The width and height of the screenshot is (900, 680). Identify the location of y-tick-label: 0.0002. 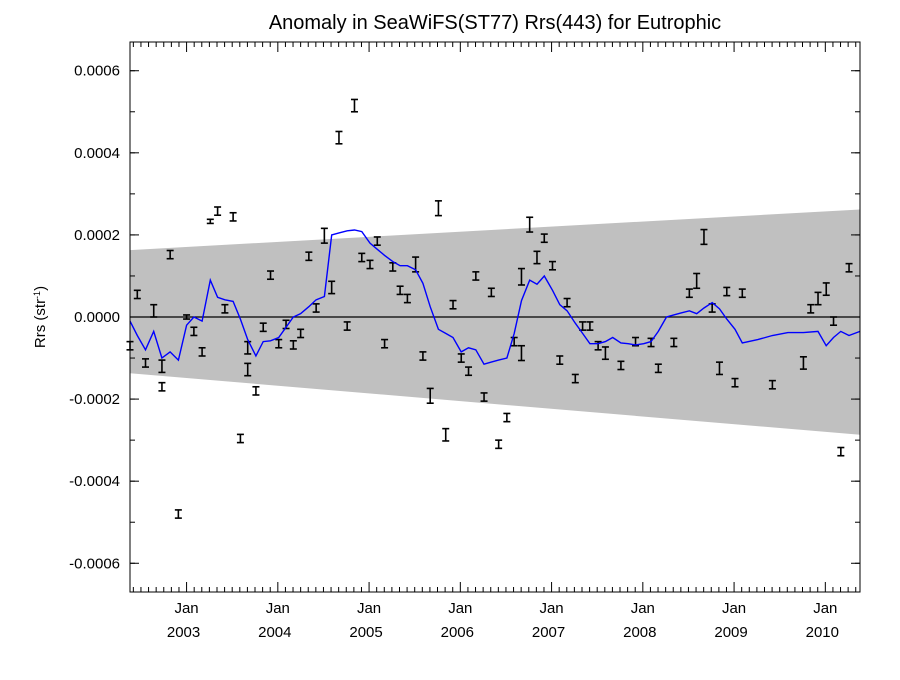
(97, 235).